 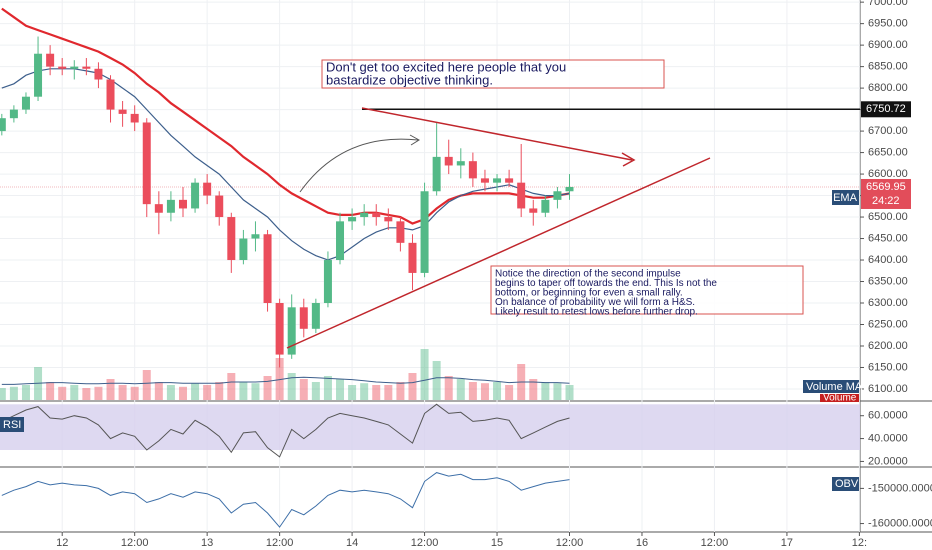 I want to click on y-tick-label: 6450.00, so click(x=888, y=238).